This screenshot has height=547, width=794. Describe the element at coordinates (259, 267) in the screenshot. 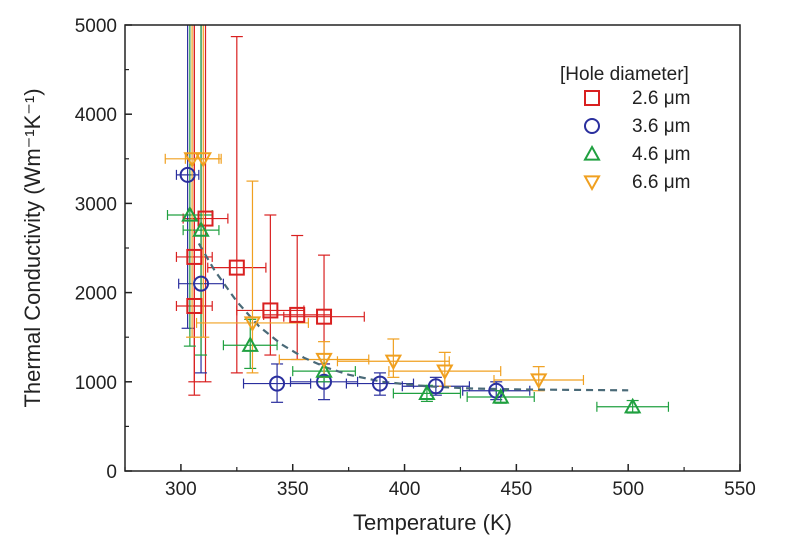

I see `series-2.6` at that location.